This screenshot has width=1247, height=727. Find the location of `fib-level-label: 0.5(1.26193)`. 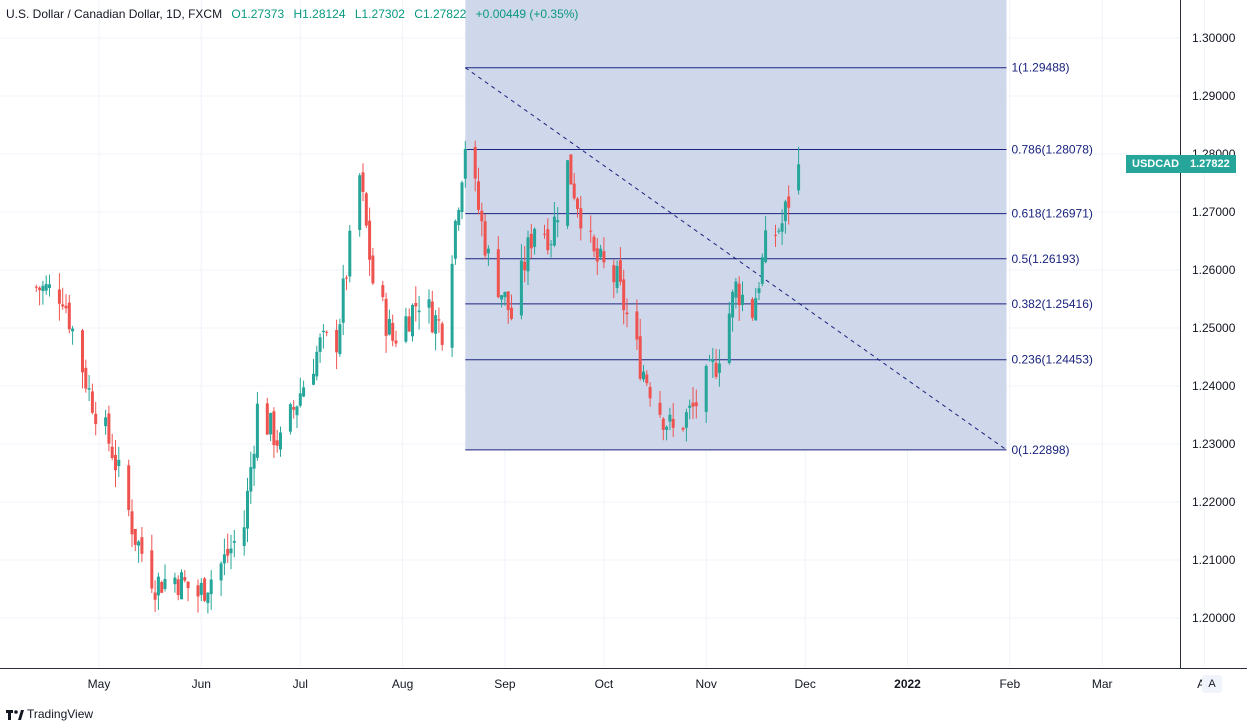

fib-level-label: 0.5(1.26193) is located at coordinates (1046, 259).